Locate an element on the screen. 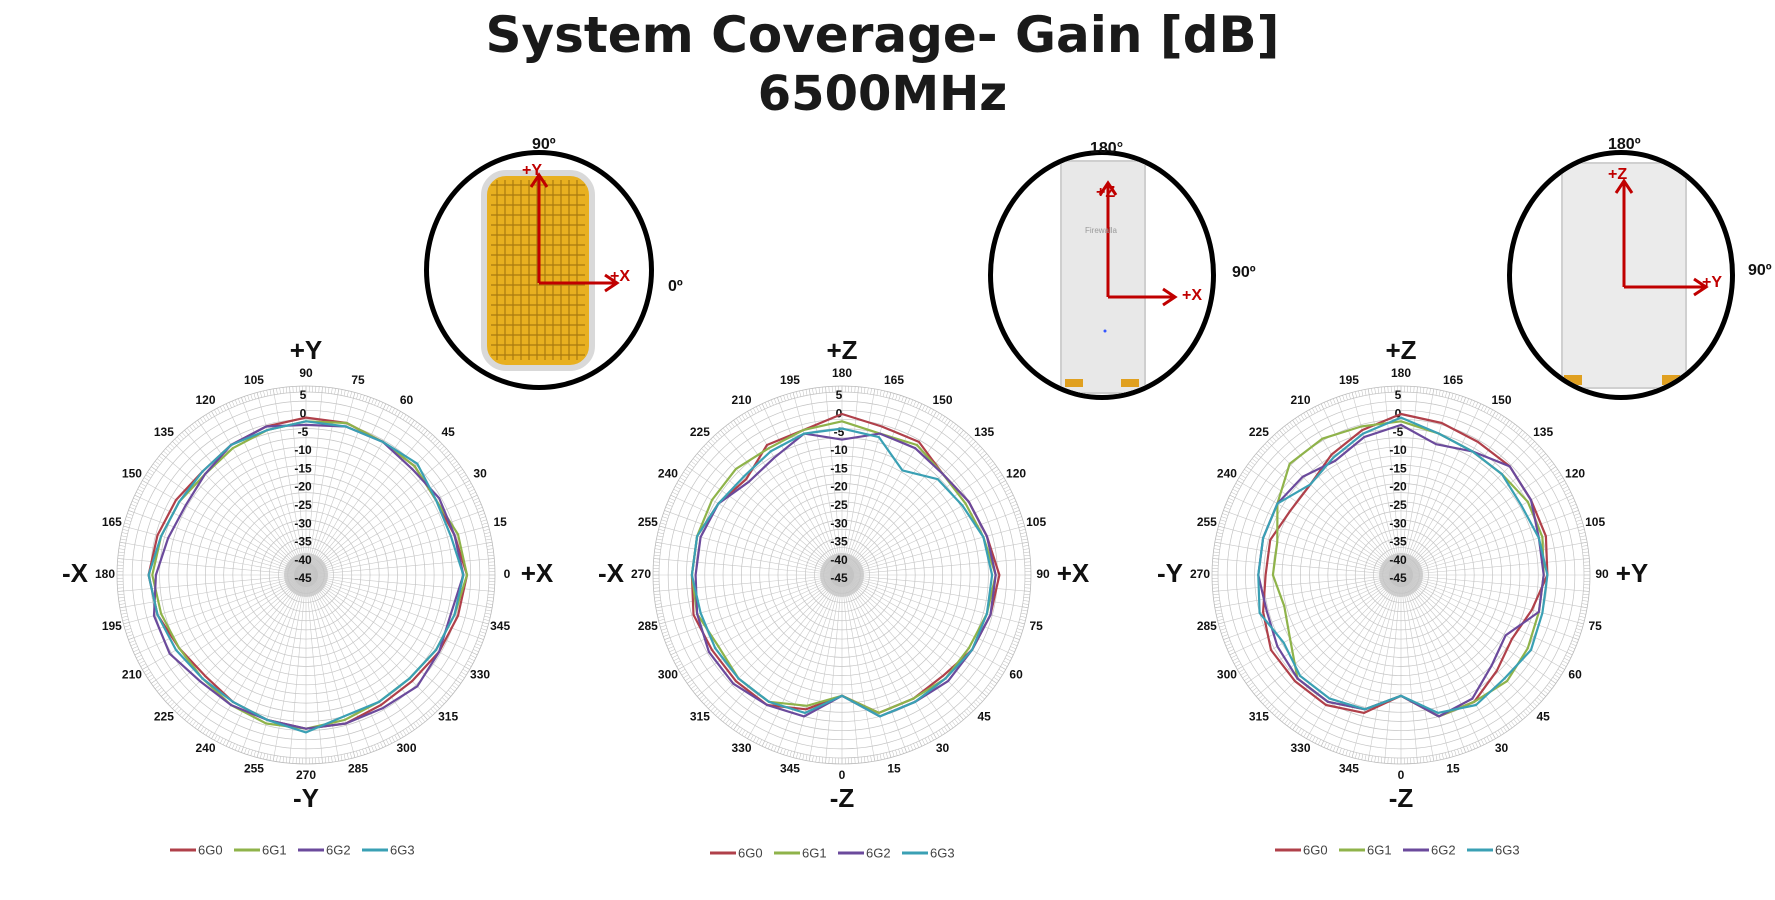  angle-tick-label: 315 is located at coordinates (1259, 716).